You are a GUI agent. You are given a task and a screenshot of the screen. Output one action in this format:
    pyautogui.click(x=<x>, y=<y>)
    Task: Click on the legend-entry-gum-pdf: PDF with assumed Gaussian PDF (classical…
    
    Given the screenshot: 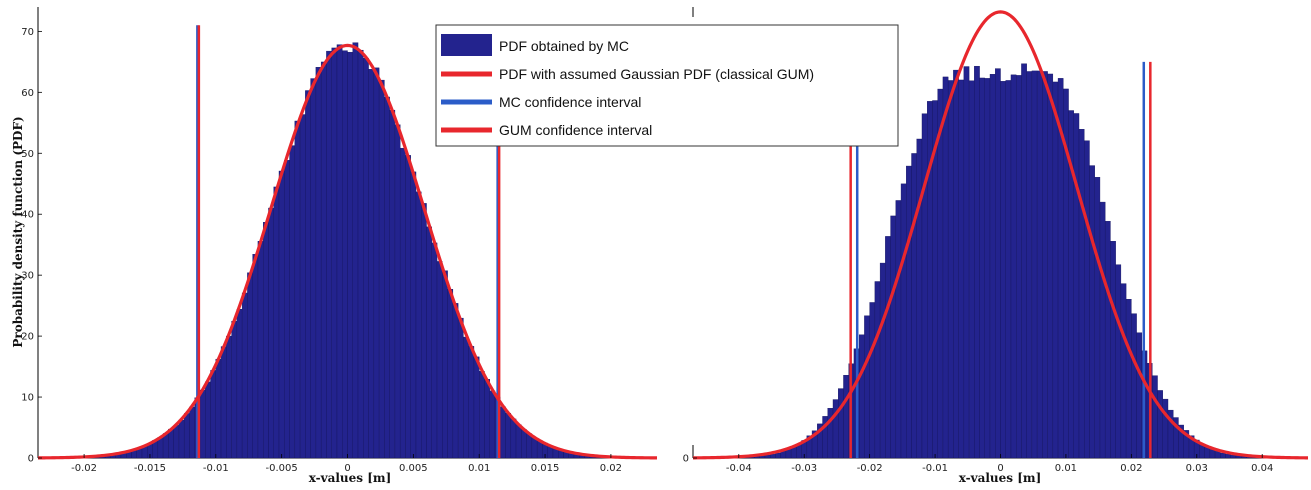 What is the action you would take?
    pyautogui.click(x=627, y=74)
    